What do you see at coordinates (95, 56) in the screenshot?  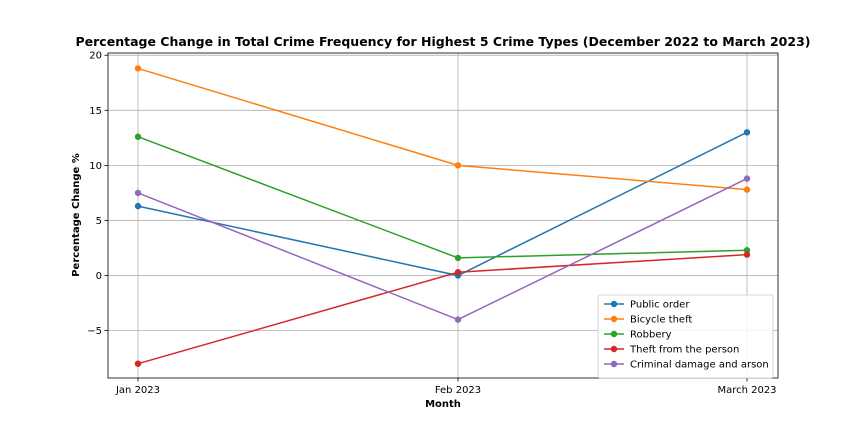 I see `y-tick-label: 20` at bounding box center [95, 56].